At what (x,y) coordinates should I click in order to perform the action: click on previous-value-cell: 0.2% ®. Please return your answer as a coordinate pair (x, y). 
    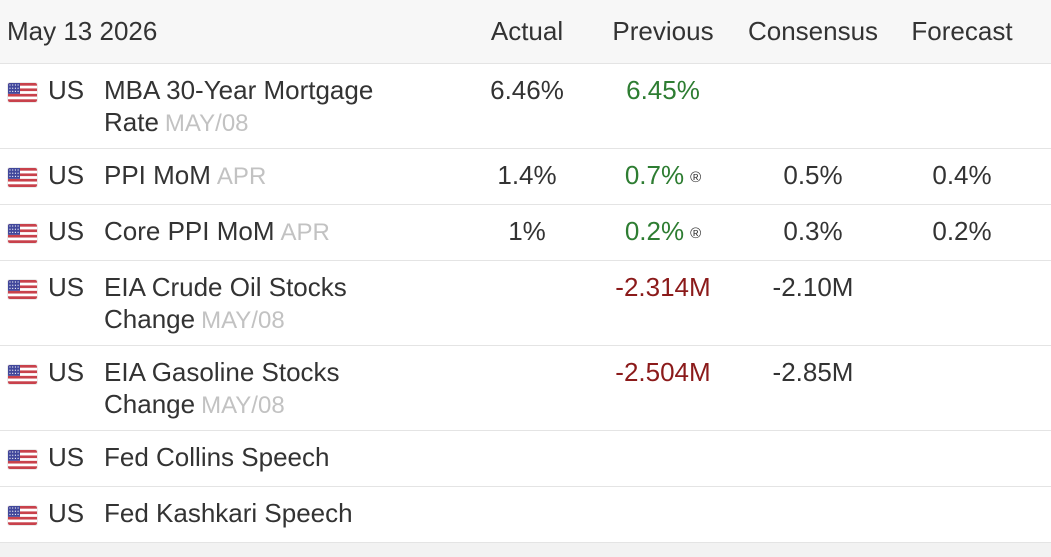
    Looking at the image, I should click on (663, 232).